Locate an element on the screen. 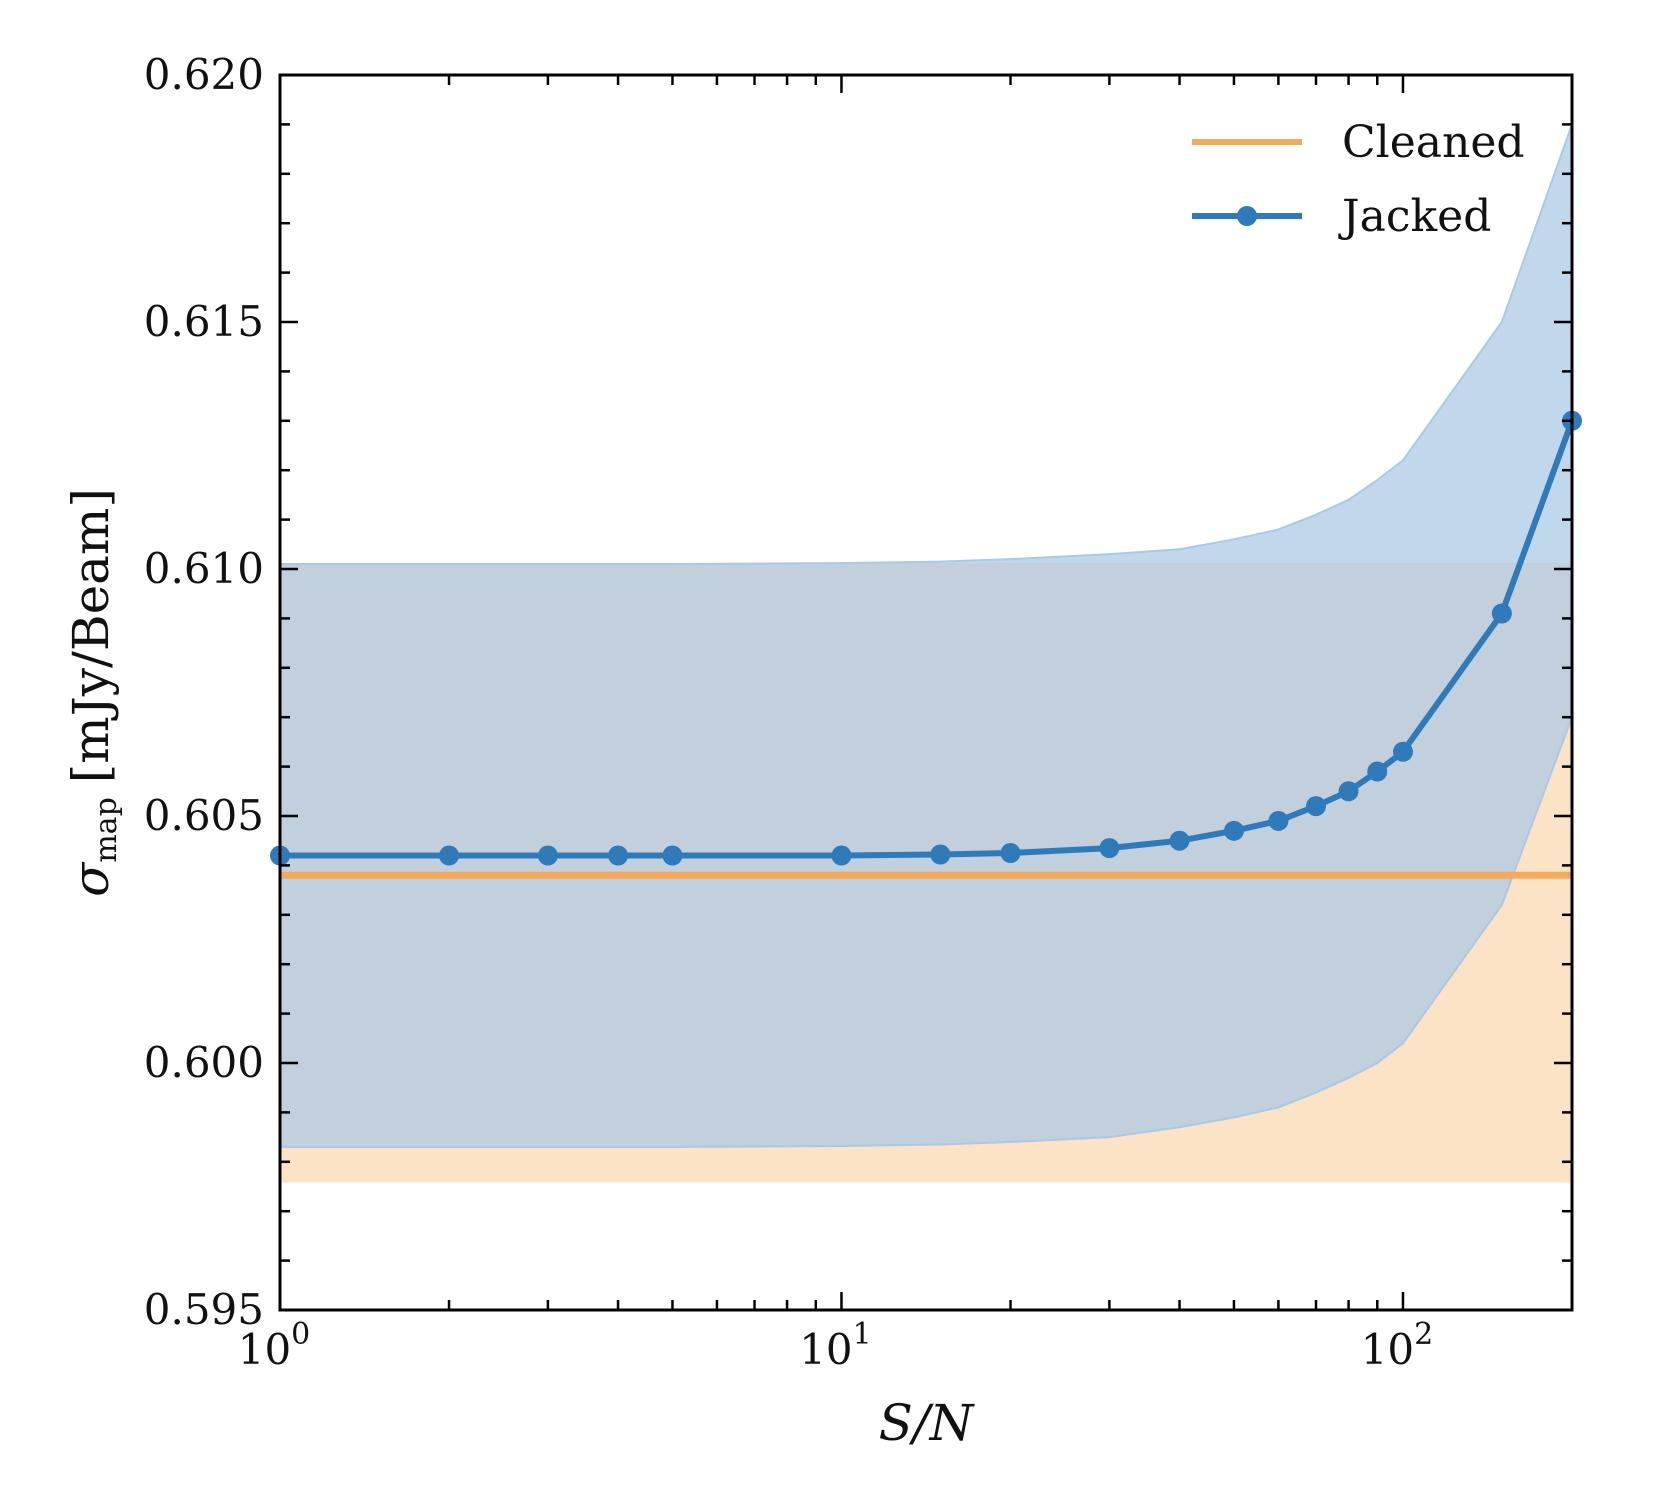 The image size is (1660, 1509). y-tick-label: 0.610 is located at coordinates (204, 568).